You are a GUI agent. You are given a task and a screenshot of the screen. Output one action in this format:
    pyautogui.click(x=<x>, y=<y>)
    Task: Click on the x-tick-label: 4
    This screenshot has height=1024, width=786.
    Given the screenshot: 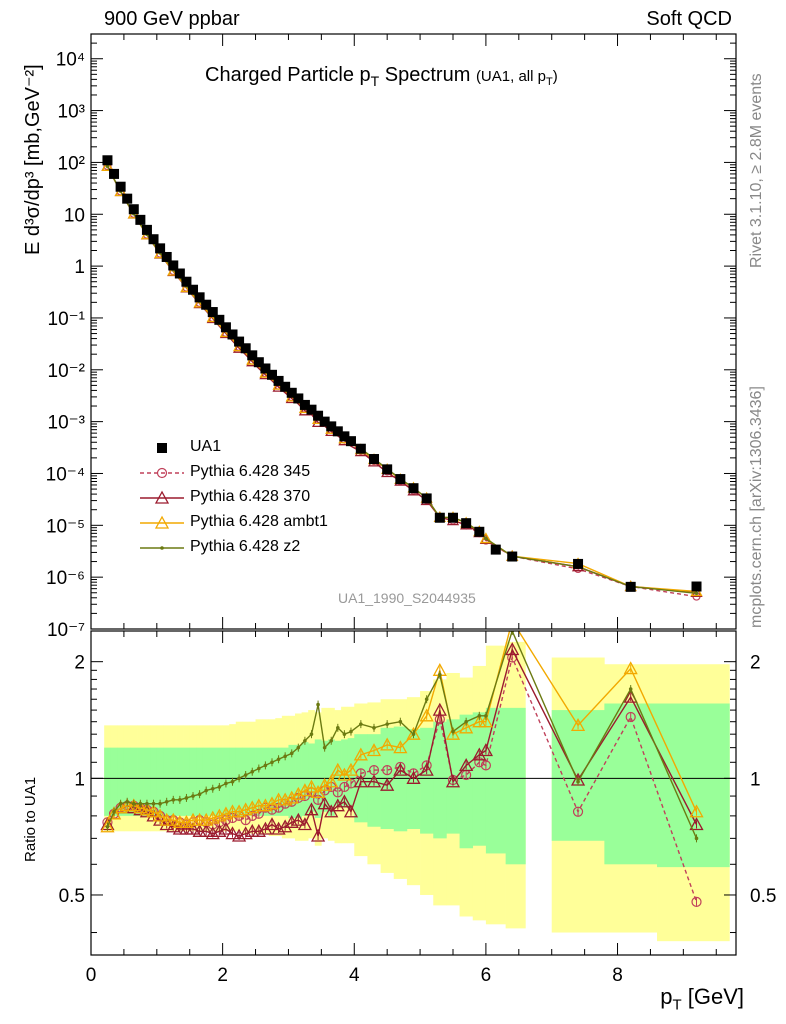 What is the action you would take?
    pyautogui.click(x=354, y=975)
    